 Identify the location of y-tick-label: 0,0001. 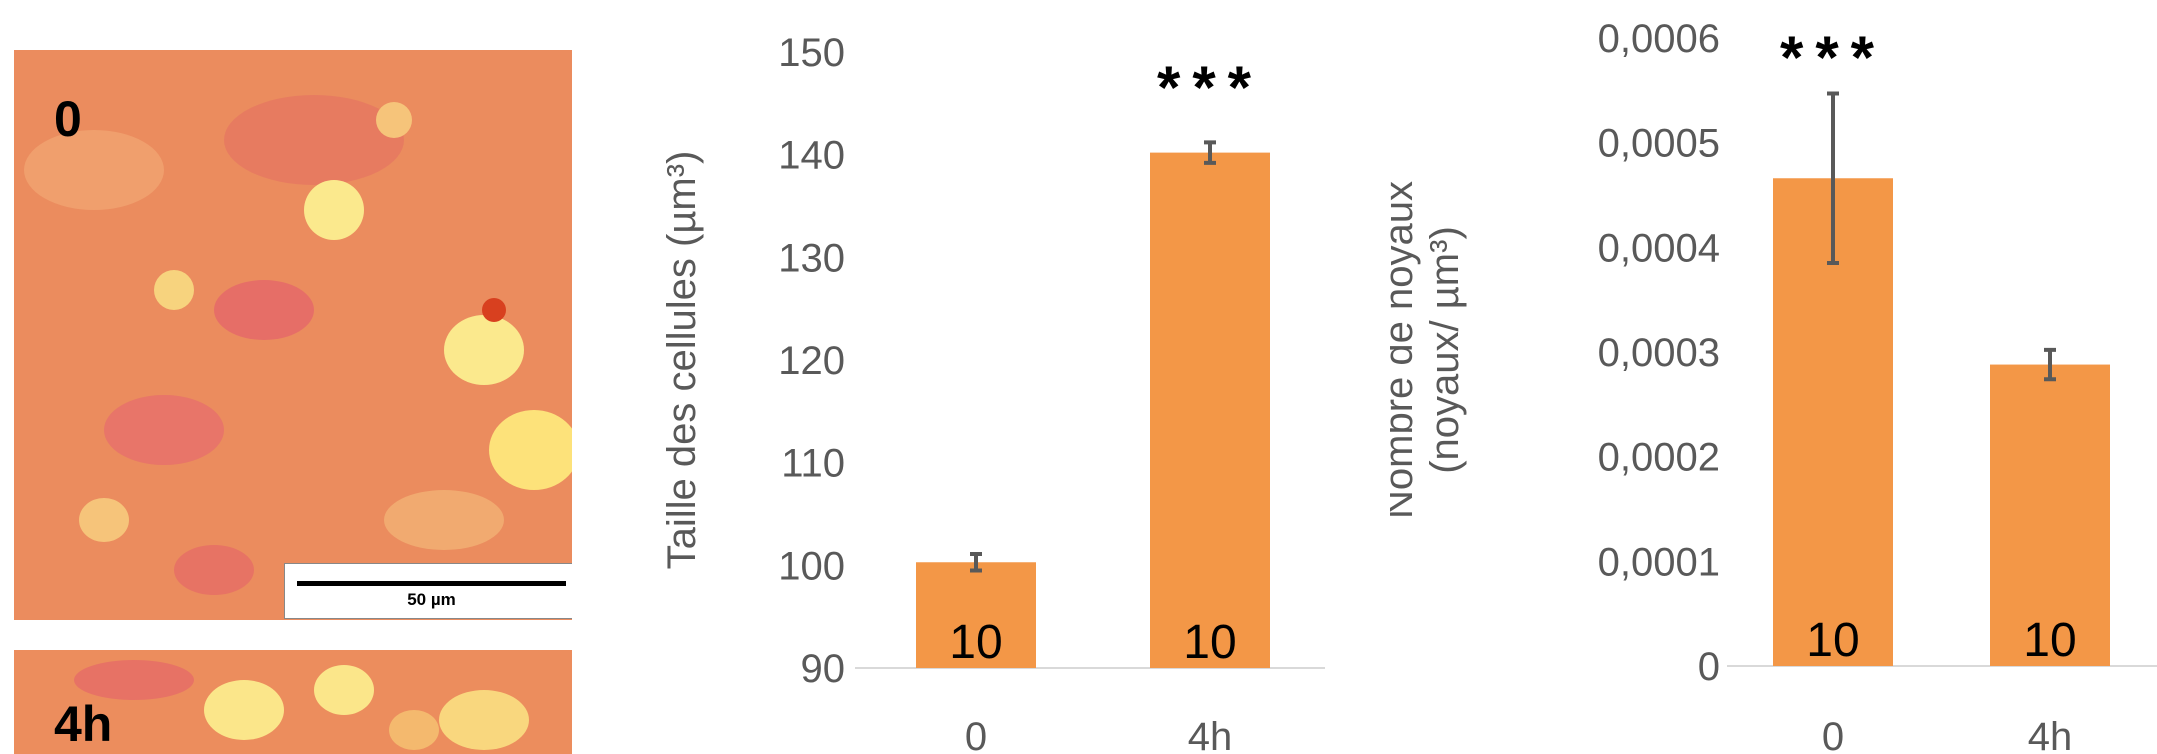
(1659, 562).